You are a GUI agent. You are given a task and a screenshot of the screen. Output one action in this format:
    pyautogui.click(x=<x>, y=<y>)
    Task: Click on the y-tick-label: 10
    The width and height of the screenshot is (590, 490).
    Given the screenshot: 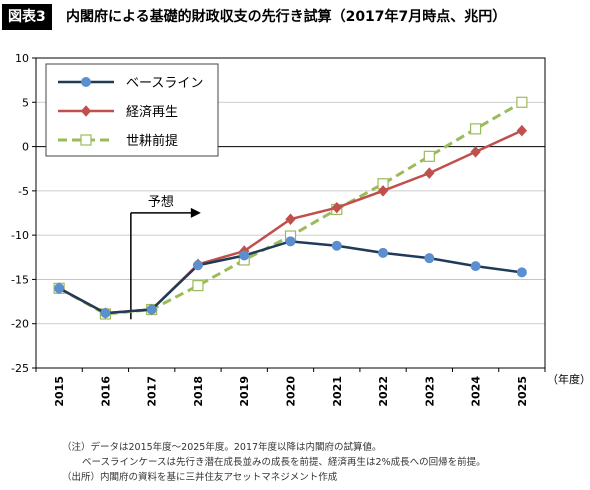 What is the action you would take?
    pyautogui.click(x=22, y=58)
    